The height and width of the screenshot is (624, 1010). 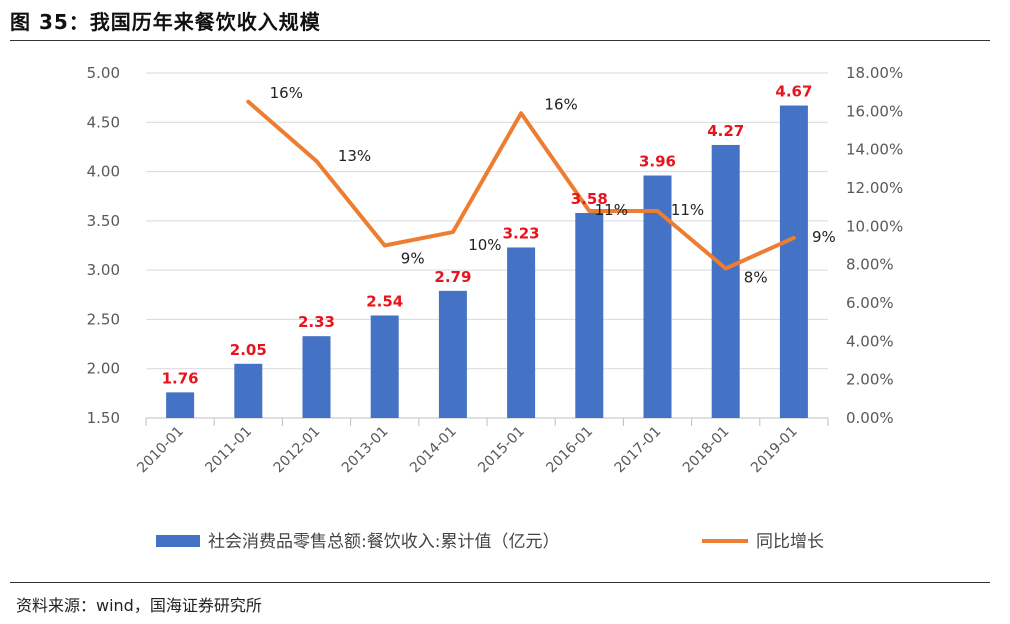 I want to click on left-tick-label: 5.00, so click(x=103, y=73).